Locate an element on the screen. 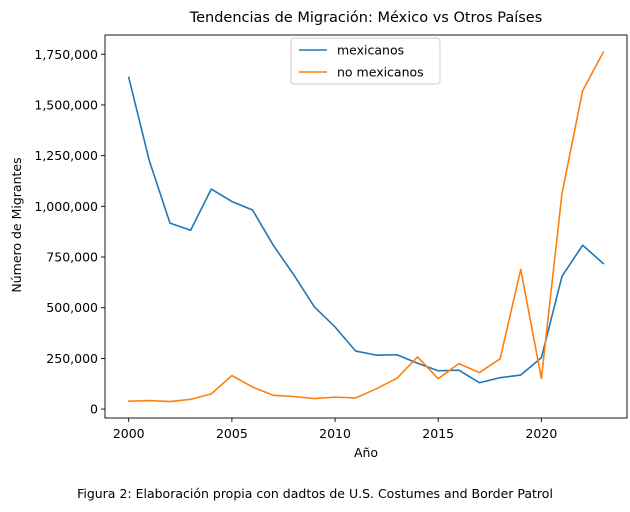 Image resolution: width=630 pixels, height=512 pixels. y-tick-label: 750,000 is located at coordinates (72, 257).